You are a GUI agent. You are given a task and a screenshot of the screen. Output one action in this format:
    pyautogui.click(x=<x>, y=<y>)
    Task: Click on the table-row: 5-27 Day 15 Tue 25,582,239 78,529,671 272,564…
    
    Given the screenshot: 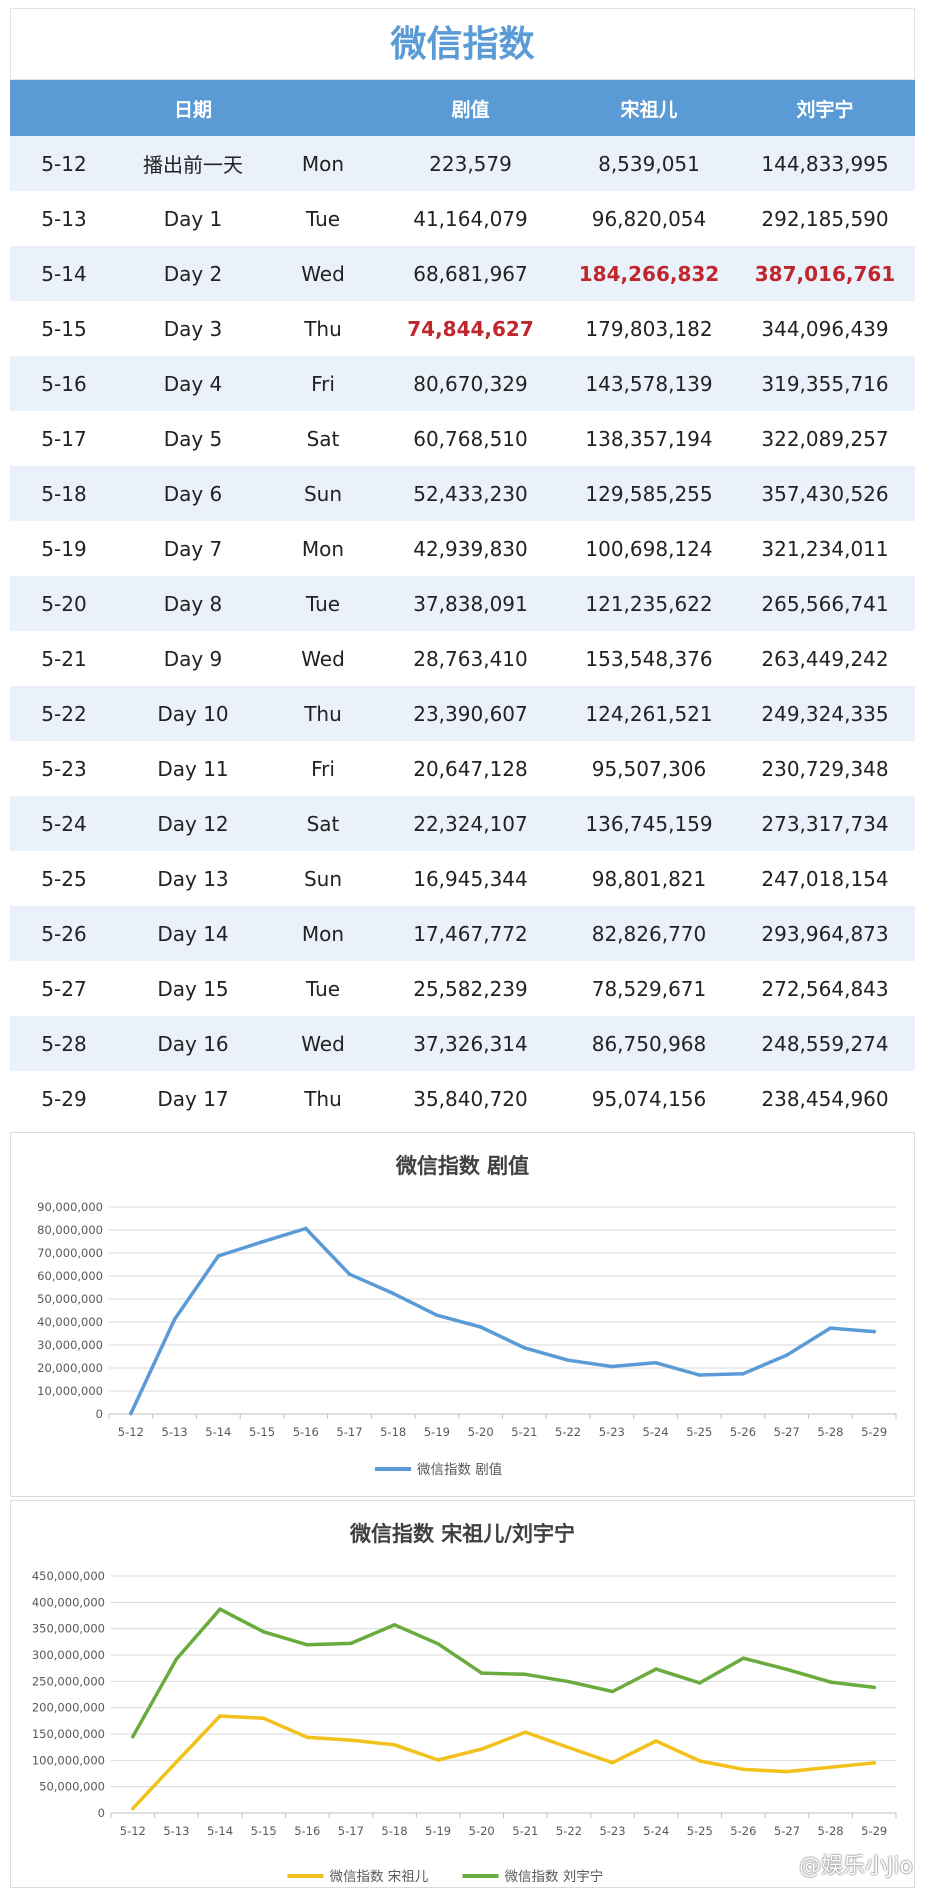 What is the action you would take?
    pyautogui.click(x=462, y=988)
    